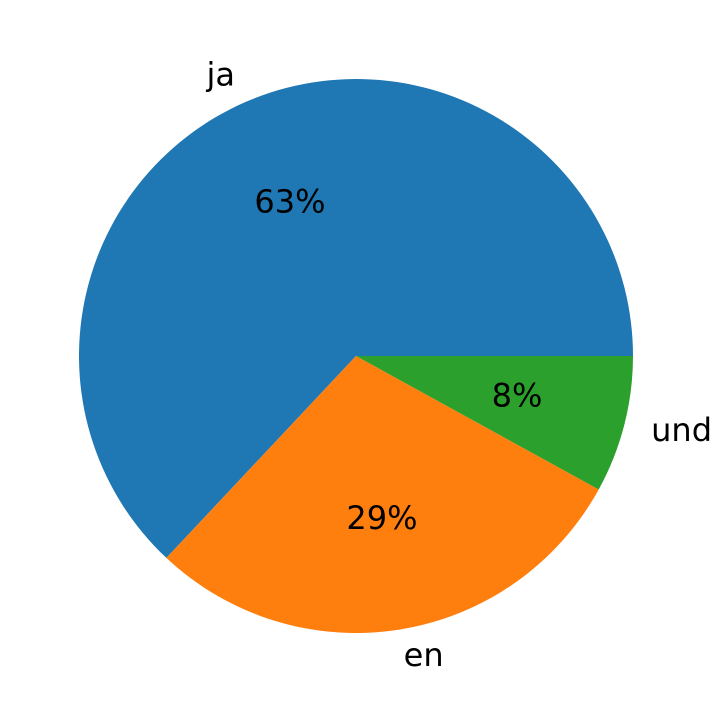 This screenshot has height=713, width=728. What do you see at coordinates (381, 518) in the screenshot?
I see `percent-label: 29%` at bounding box center [381, 518].